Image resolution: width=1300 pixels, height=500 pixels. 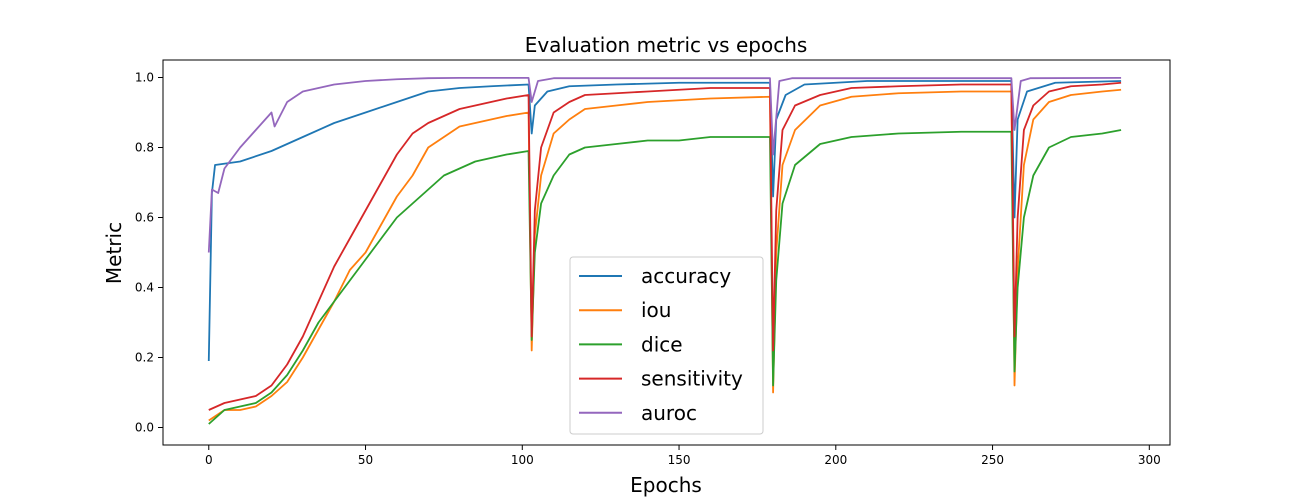 I want to click on x-axis: 0 50 100 150 200 250 300, so click(x=683, y=456).